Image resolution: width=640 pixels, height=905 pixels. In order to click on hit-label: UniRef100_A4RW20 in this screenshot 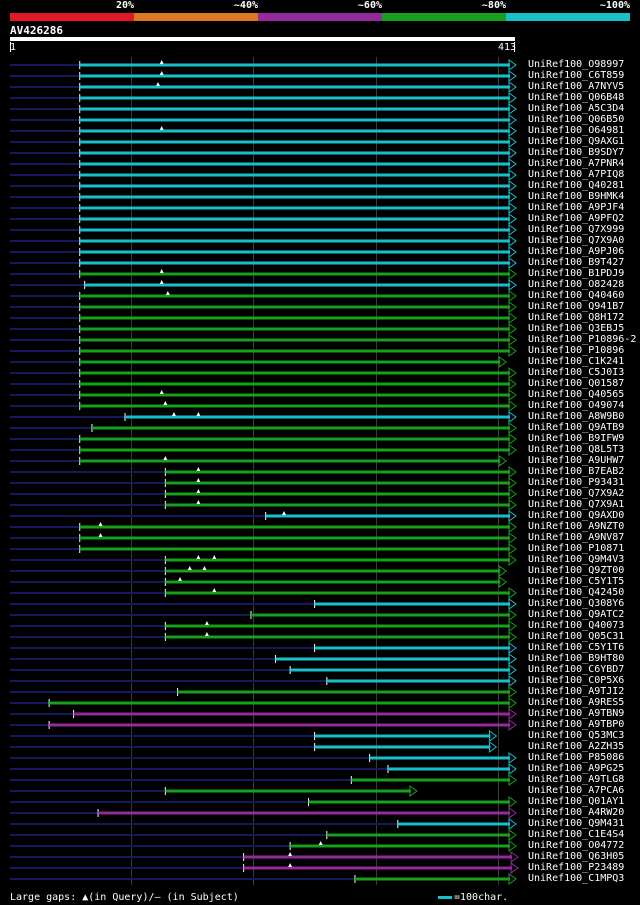, I will do `click(576, 812)`.